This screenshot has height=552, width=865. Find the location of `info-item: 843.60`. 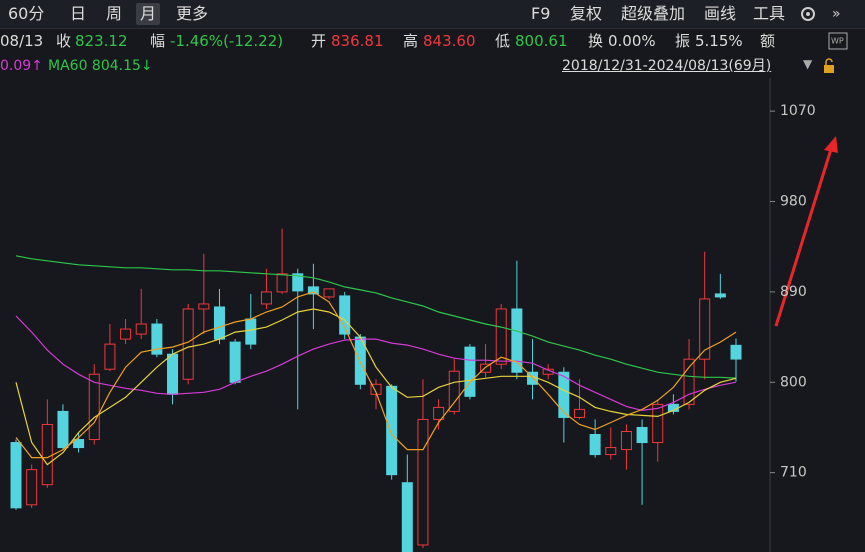

info-item: 843.60 is located at coordinates (449, 41).